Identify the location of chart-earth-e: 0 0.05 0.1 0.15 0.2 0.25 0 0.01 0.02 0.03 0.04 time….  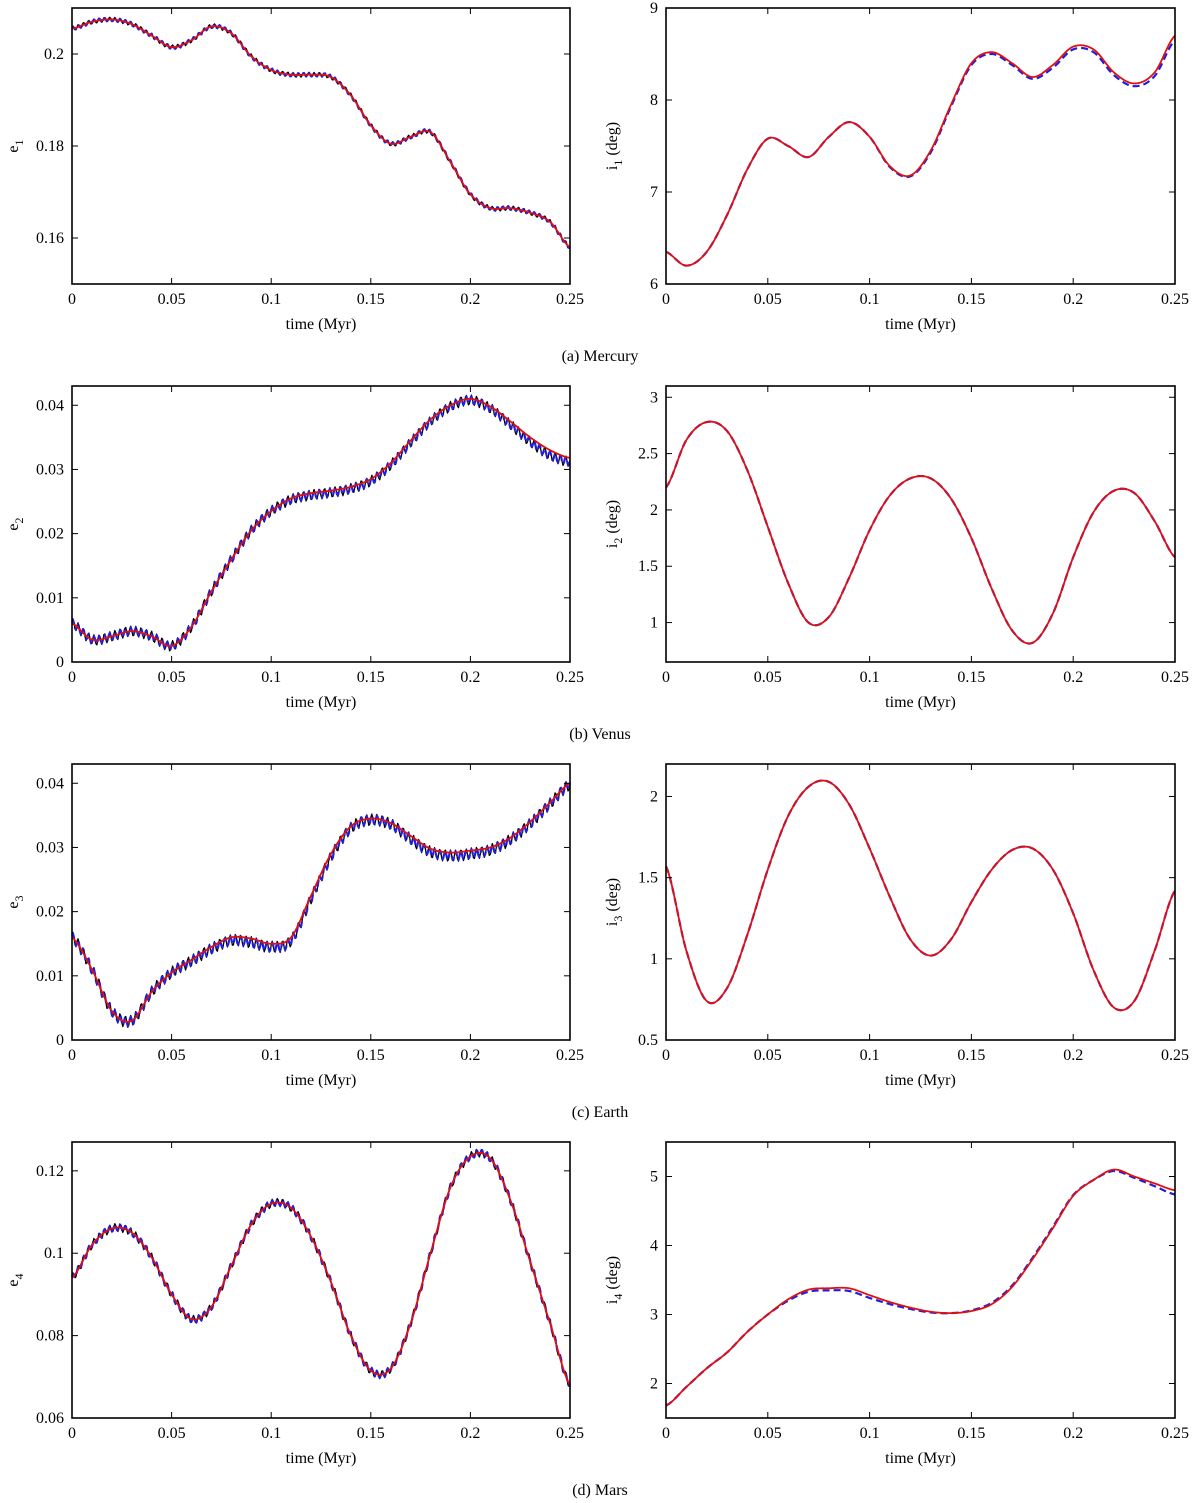
(294, 926).